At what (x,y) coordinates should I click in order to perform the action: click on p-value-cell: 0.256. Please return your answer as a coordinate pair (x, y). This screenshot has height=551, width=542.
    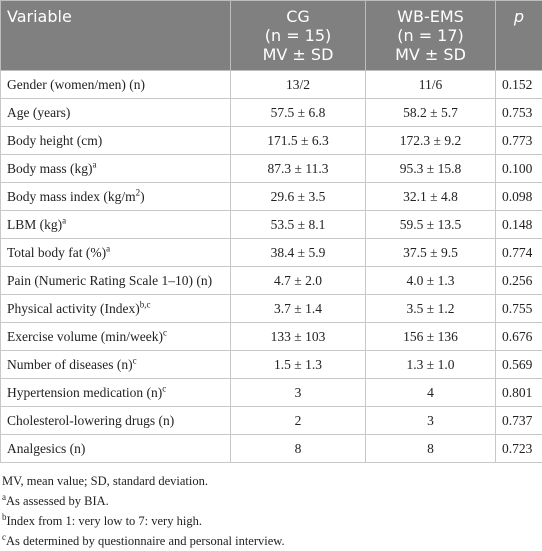
    Looking at the image, I should click on (519, 281).